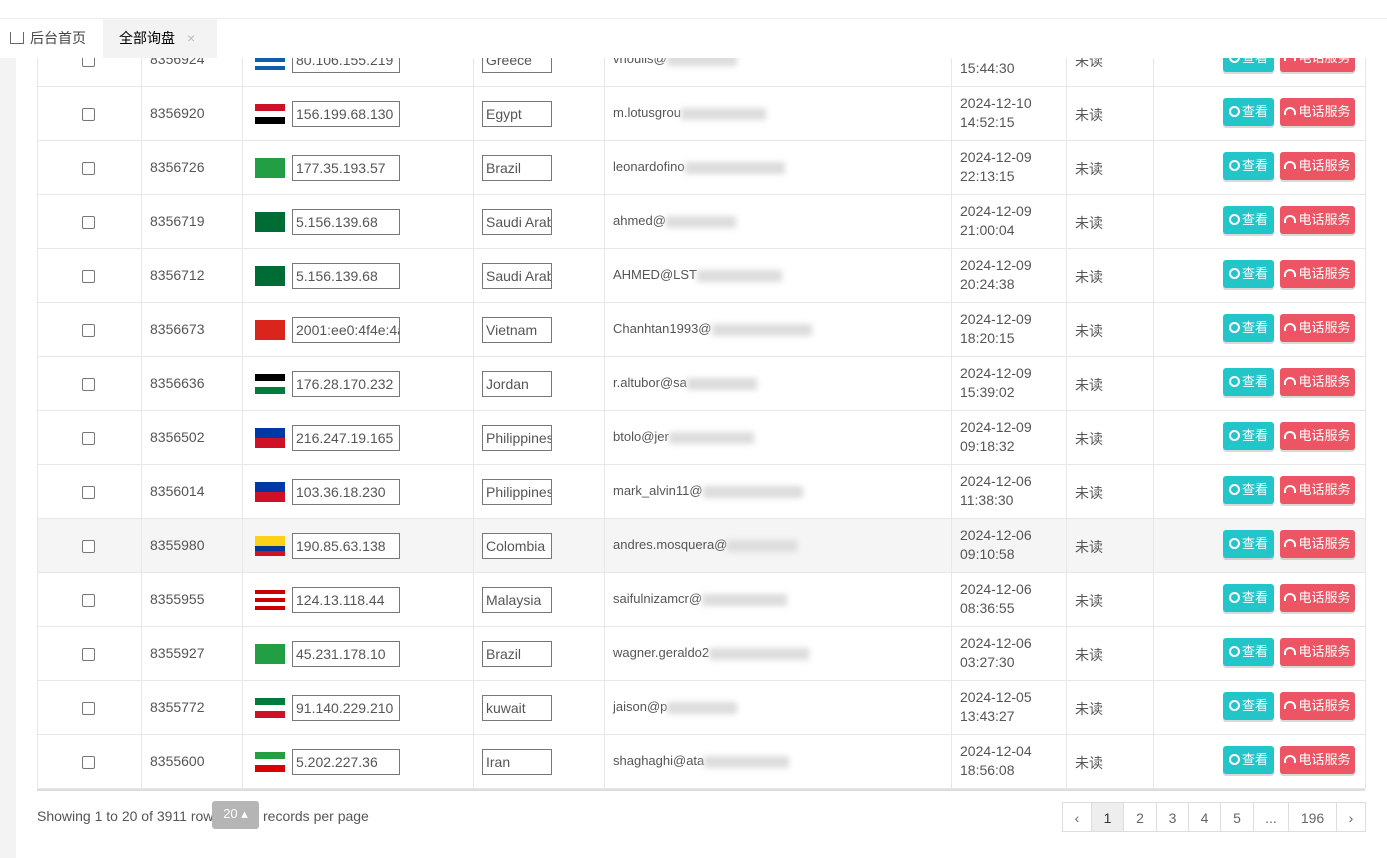 The height and width of the screenshot is (858, 1387). I want to click on email: m.lotusgrou, so click(647, 112).